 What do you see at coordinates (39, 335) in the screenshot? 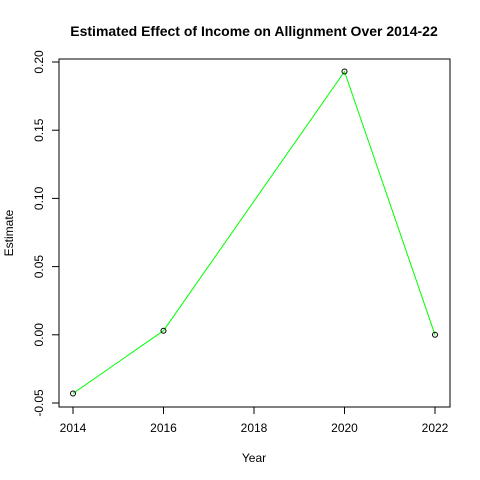
I see `y-tick-label: 0.00` at bounding box center [39, 335].